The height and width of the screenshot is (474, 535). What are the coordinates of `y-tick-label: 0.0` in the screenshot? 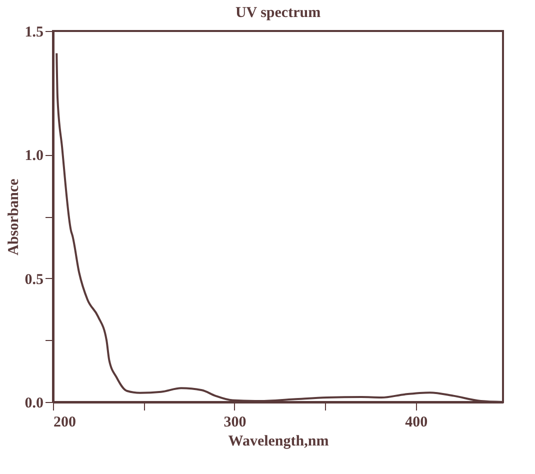 It's located at (34, 404).